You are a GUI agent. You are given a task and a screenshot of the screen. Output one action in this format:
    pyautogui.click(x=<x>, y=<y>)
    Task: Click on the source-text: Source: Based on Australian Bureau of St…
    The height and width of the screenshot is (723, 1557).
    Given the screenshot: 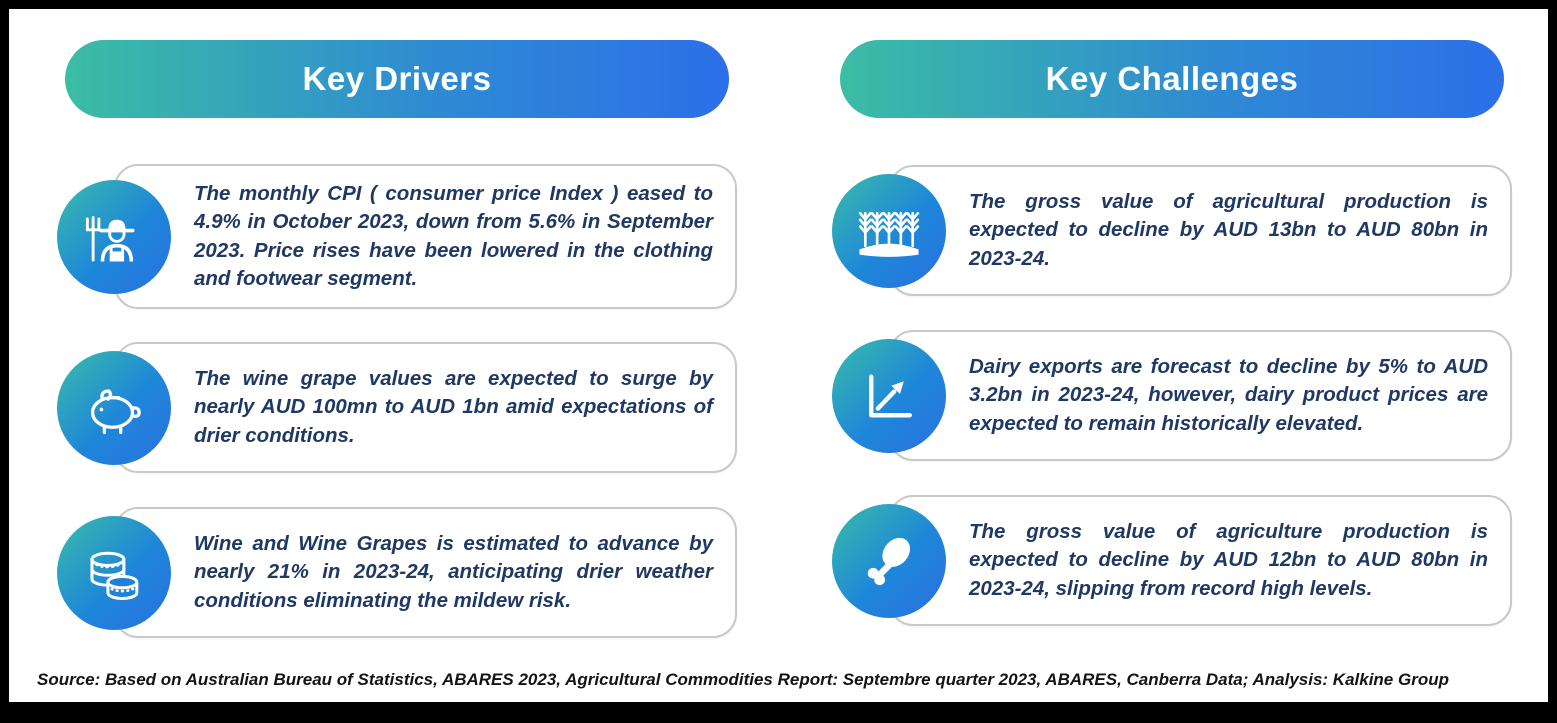 What is the action you would take?
    pyautogui.click(x=743, y=679)
    